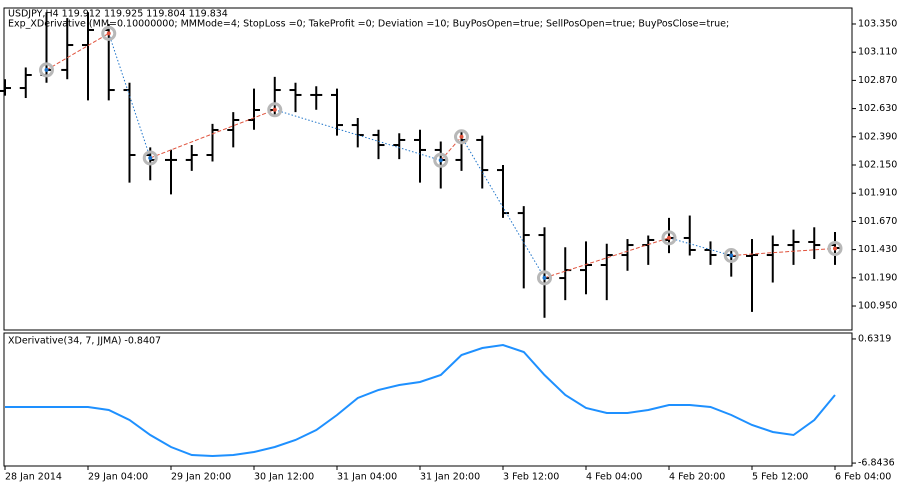 The image size is (920, 485). What do you see at coordinates (877, 108) in the screenshot?
I see `y-tick-label: 102.630` at bounding box center [877, 108].